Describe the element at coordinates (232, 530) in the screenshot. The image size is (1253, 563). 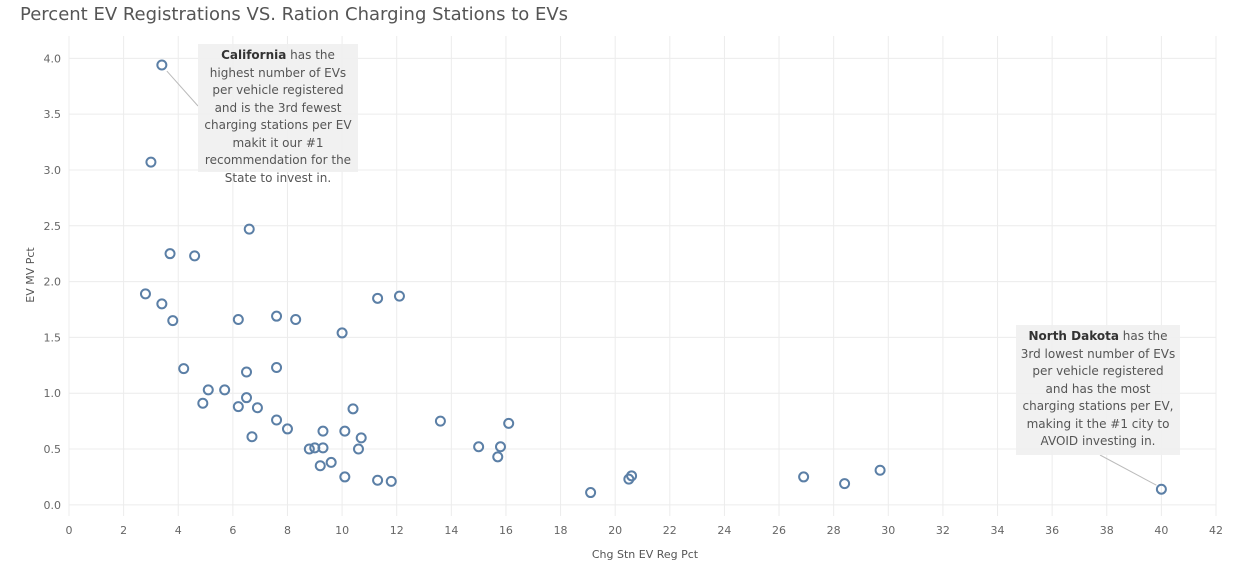
I see `x-tick-label: 6` at that location.